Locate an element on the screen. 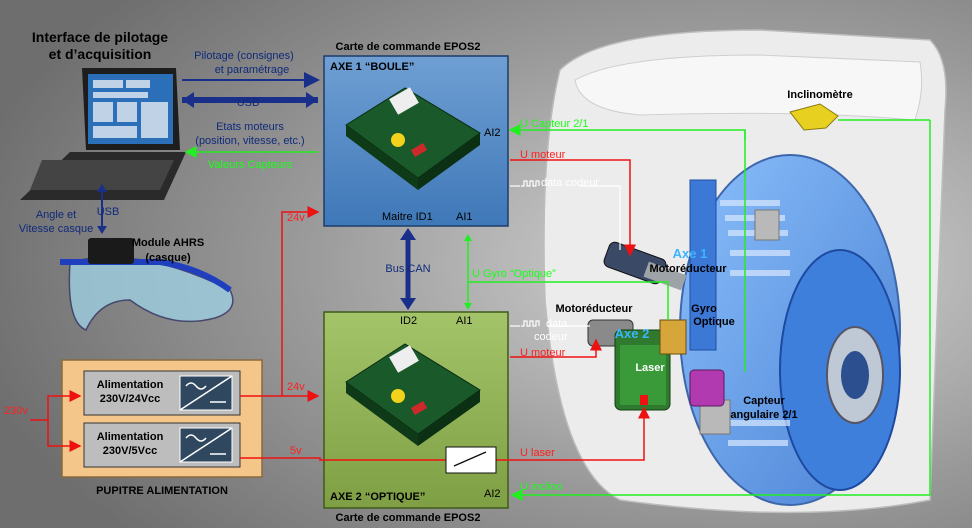 The width and height of the screenshot is (972, 528). ahrs-label-1: Module AHRS is located at coordinates (168, 243).